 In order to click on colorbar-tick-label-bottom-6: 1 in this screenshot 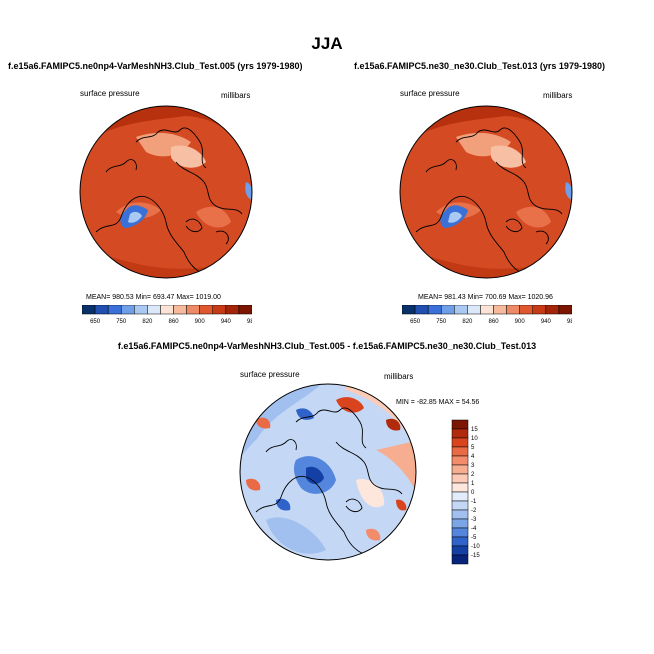, I will do `click(473, 484)`.